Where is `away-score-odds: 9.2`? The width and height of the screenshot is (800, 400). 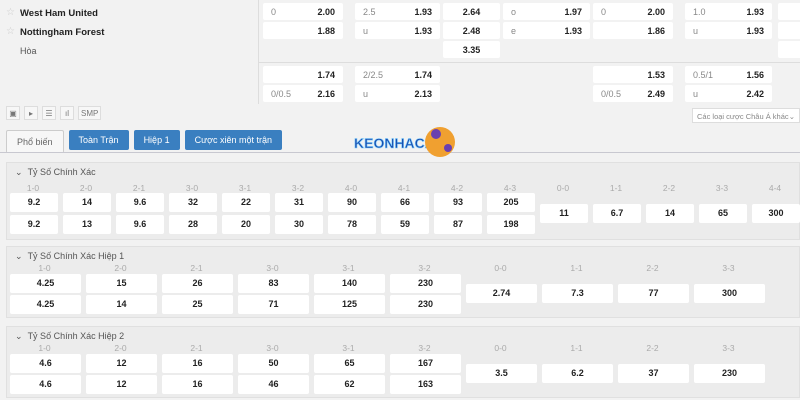
away-score-odds: 9.2 is located at coordinates (34, 224).